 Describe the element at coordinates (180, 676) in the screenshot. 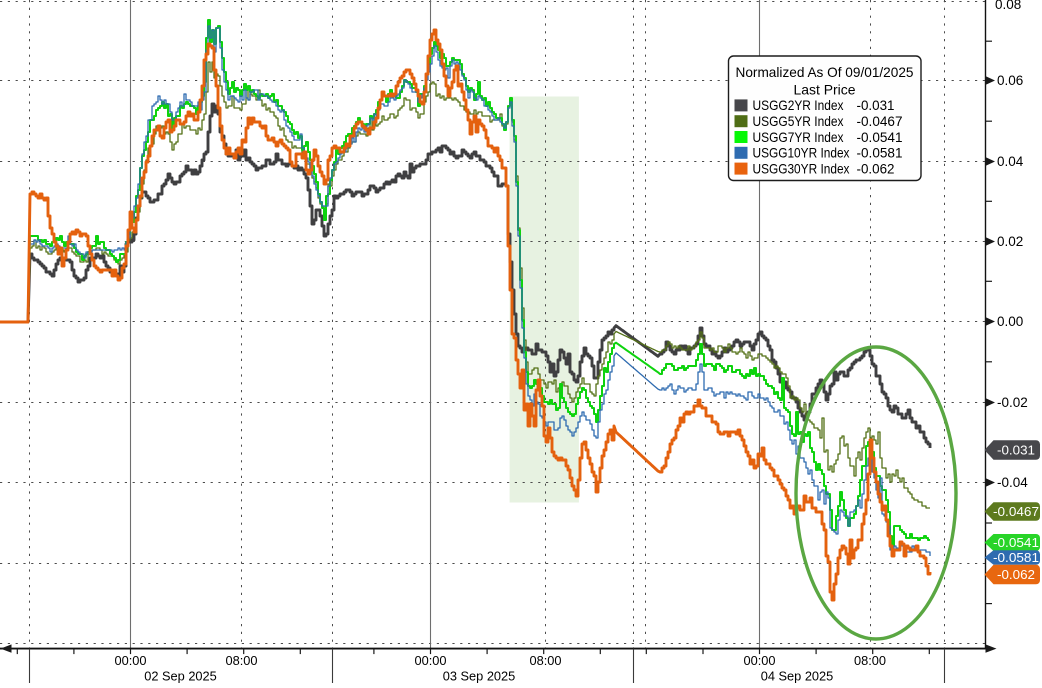

I see `svg-text: 02 Sep 2025` at that location.